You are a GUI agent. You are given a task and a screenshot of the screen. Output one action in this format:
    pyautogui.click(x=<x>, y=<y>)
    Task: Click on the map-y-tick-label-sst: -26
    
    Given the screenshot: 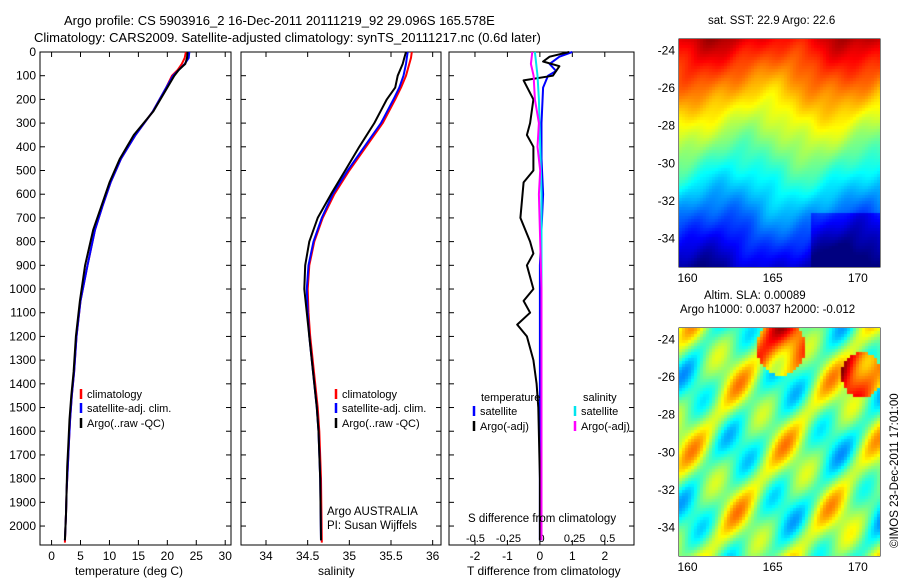 What is the action you would take?
    pyautogui.click(x=667, y=88)
    